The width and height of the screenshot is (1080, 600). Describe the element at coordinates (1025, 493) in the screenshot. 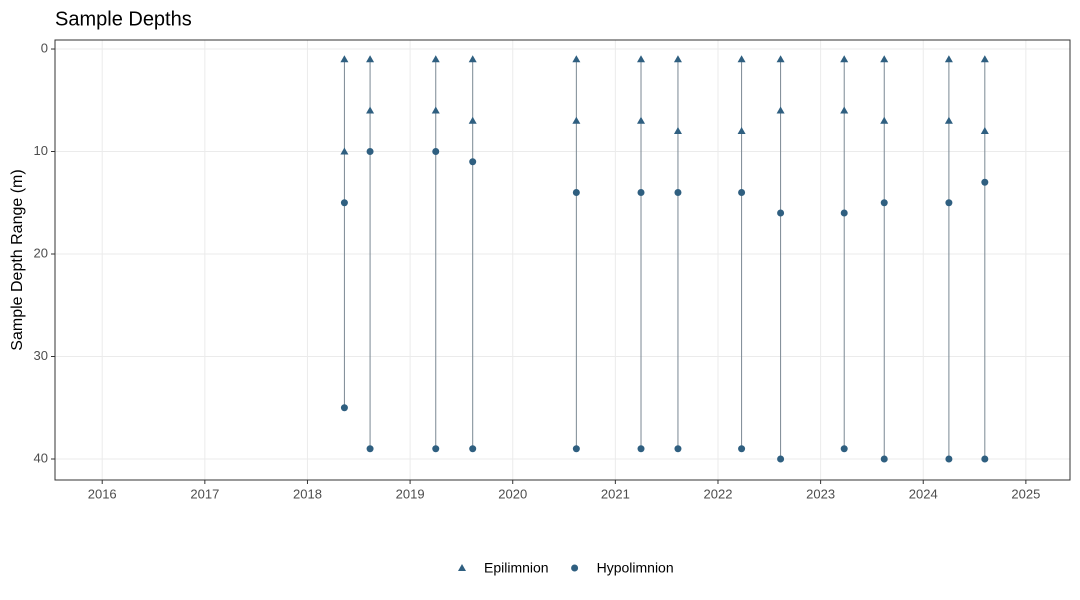

I see `x-tick-label: 2025` at that location.